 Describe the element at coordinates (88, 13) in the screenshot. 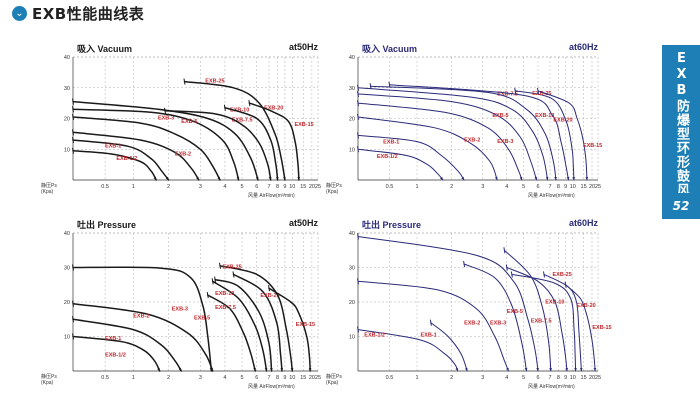

I see `page-title: EXB性能曲线表` at that location.